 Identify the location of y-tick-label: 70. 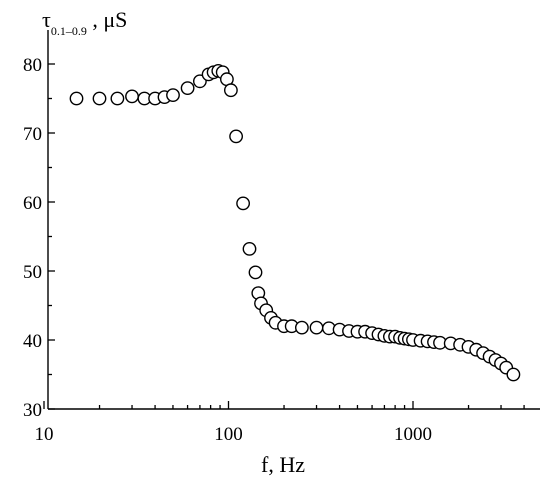
(32, 134).